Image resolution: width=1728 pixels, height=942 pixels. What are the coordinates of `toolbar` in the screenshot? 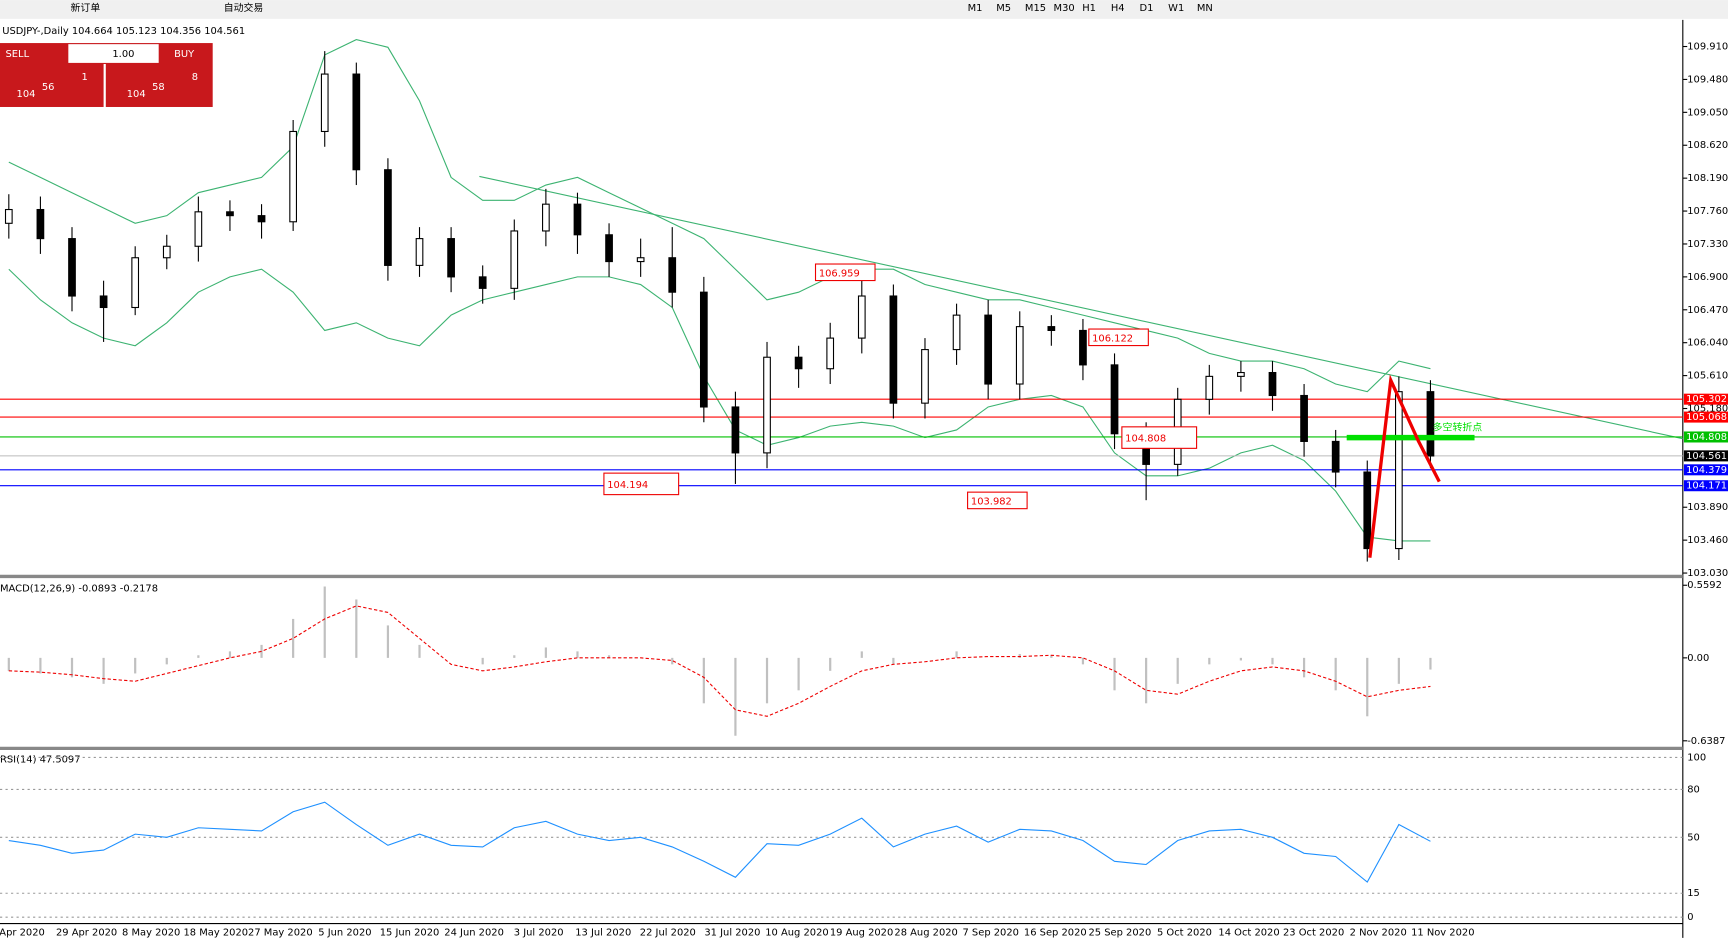 It's located at (864, 9).